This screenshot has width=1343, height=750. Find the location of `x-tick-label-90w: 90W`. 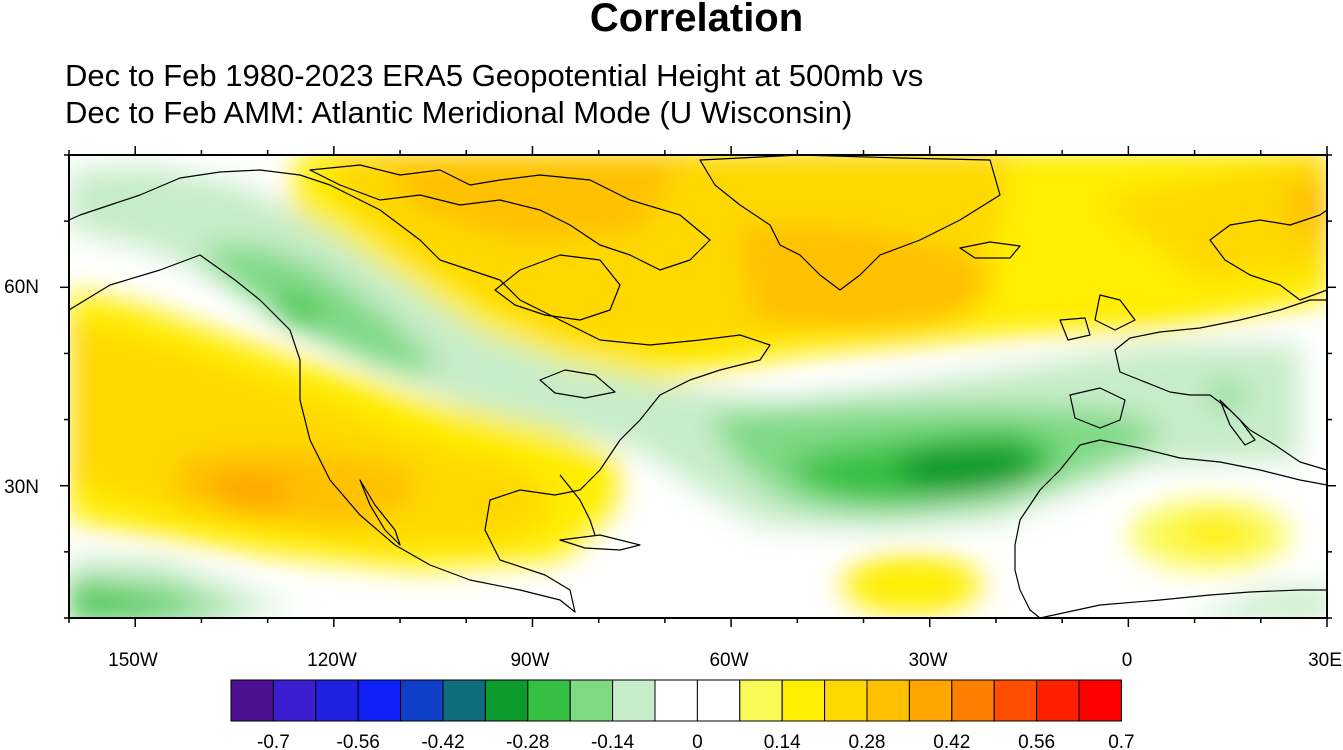

x-tick-label-90w: 90W is located at coordinates (529, 660).